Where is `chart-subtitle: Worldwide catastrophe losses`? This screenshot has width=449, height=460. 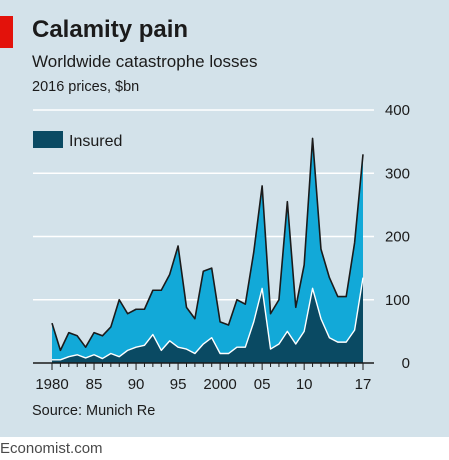
chart-subtitle: Worldwide catastrophe losses is located at coordinates (145, 61).